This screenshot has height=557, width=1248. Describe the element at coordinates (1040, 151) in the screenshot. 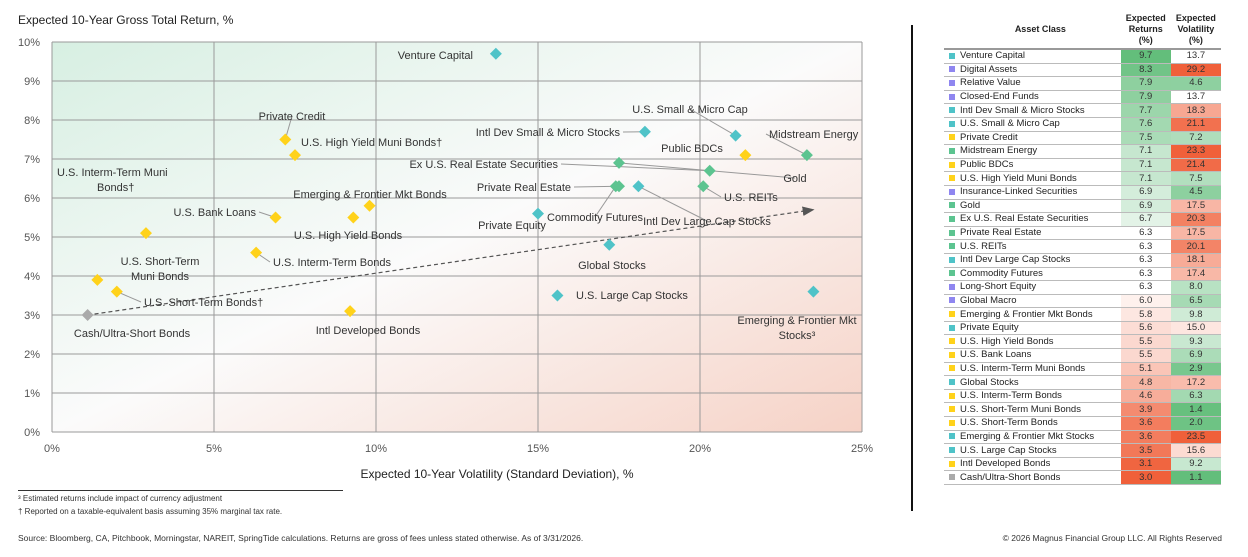

I see `asset-name: Midstream Energy` at that location.